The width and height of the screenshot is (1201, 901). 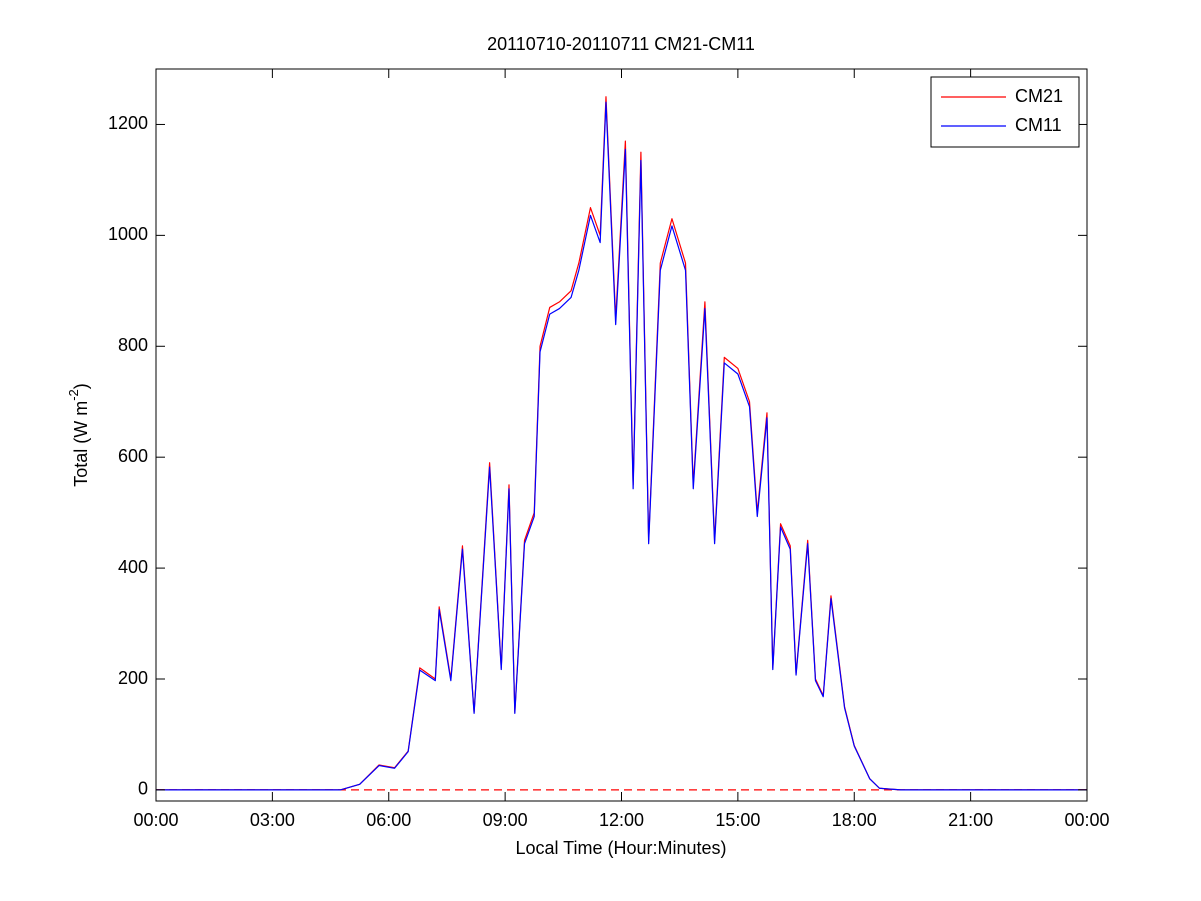 I want to click on y-label-text: Total (W m, so click(x=81, y=444).